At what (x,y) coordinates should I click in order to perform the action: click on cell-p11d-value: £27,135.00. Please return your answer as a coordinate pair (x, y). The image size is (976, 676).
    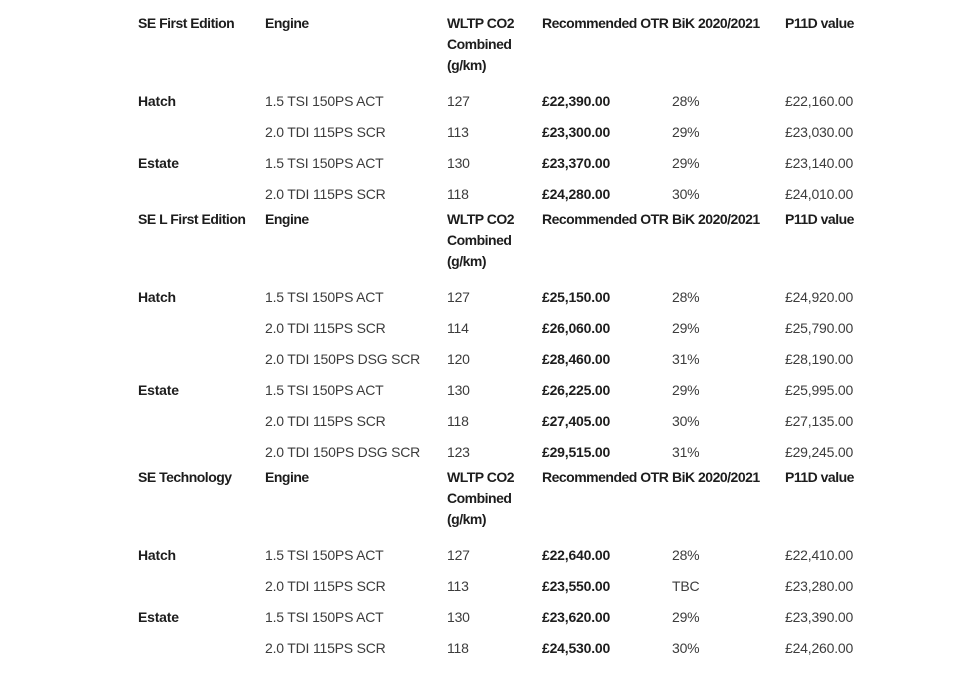
    Looking at the image, I should click on (819, 420).